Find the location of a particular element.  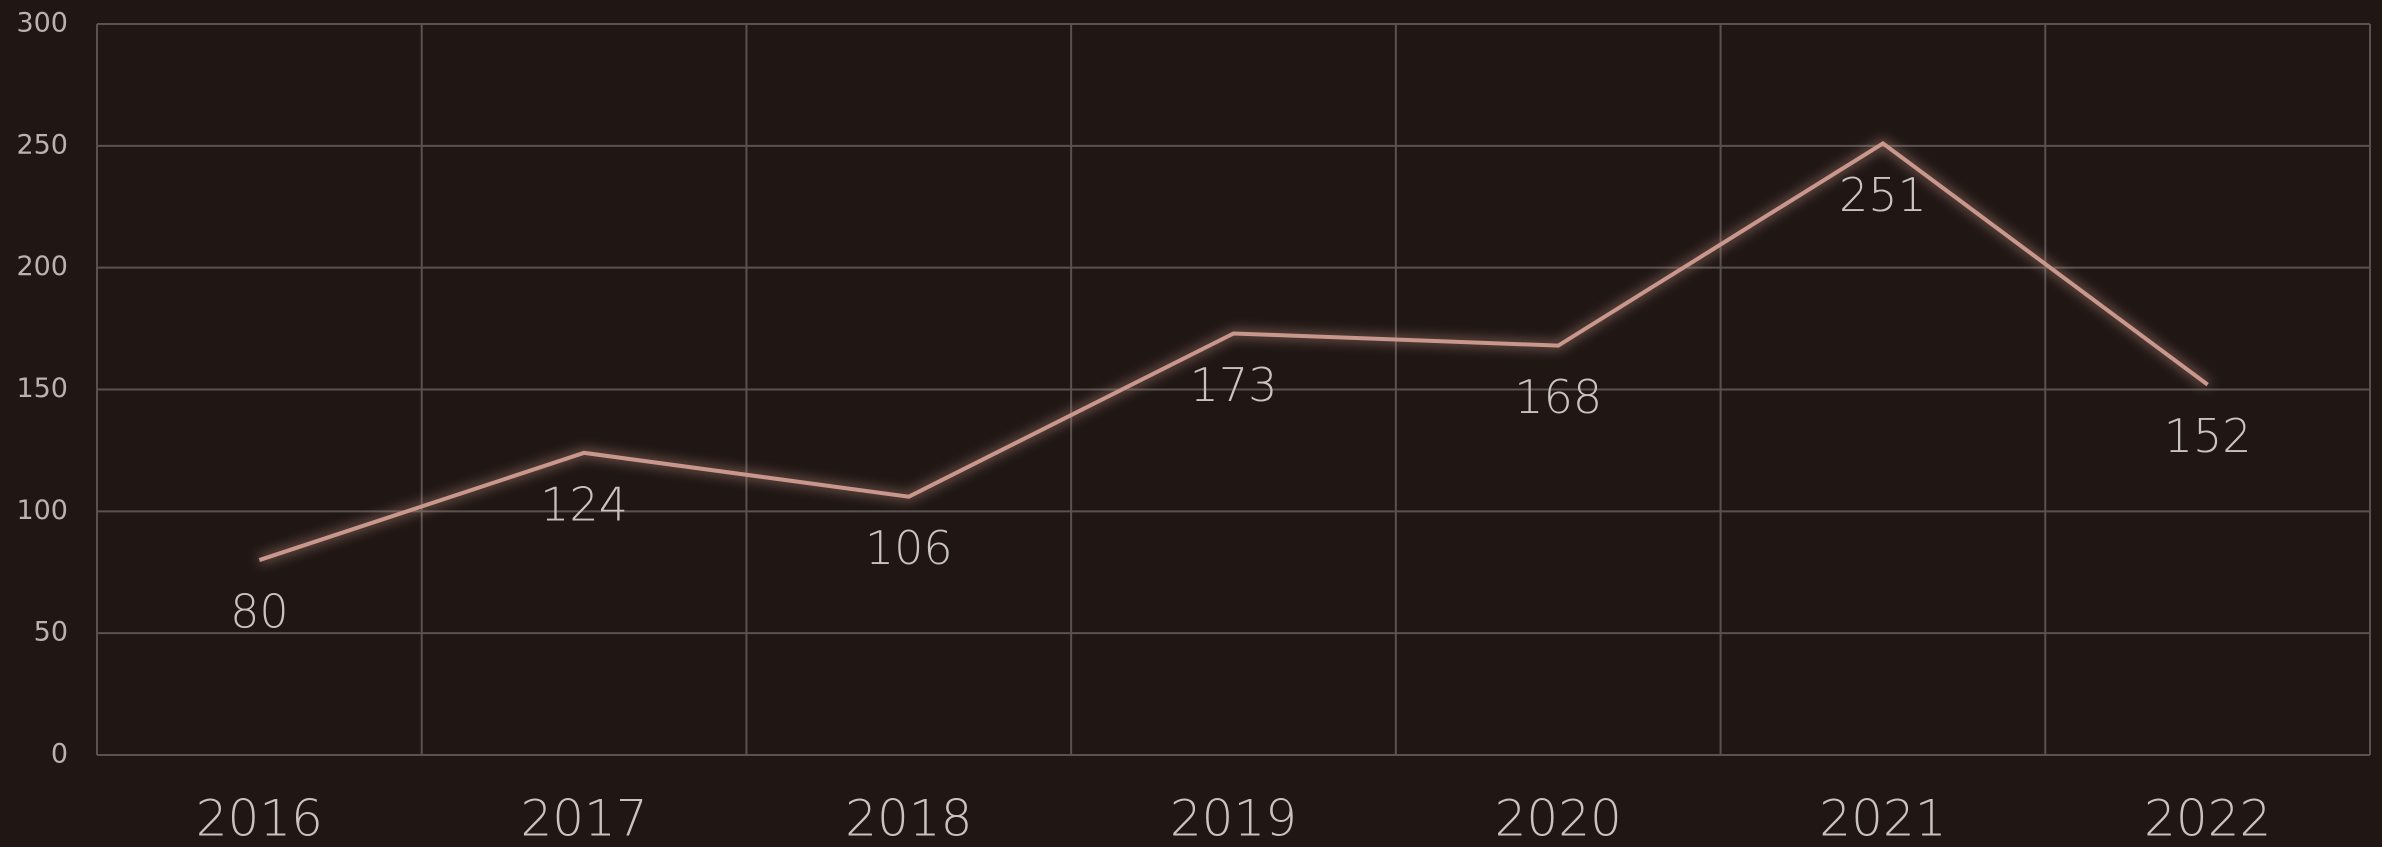

y-tick-label: 100 is located at coordinates (42, 510).